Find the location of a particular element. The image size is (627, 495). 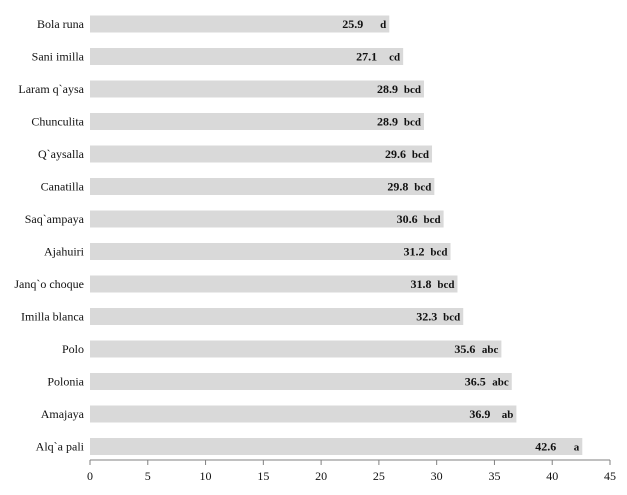

category-label: Sani imilla is located at coordinates (58, 57).